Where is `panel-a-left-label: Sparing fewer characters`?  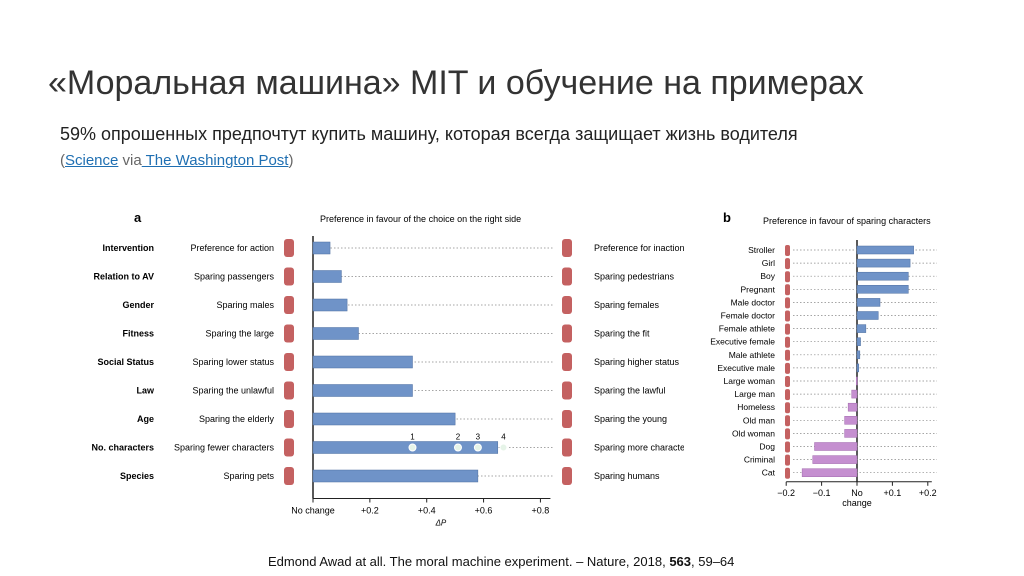
panel-a-left-label: Sparing fewer characters is located at coordinates (224, 448).